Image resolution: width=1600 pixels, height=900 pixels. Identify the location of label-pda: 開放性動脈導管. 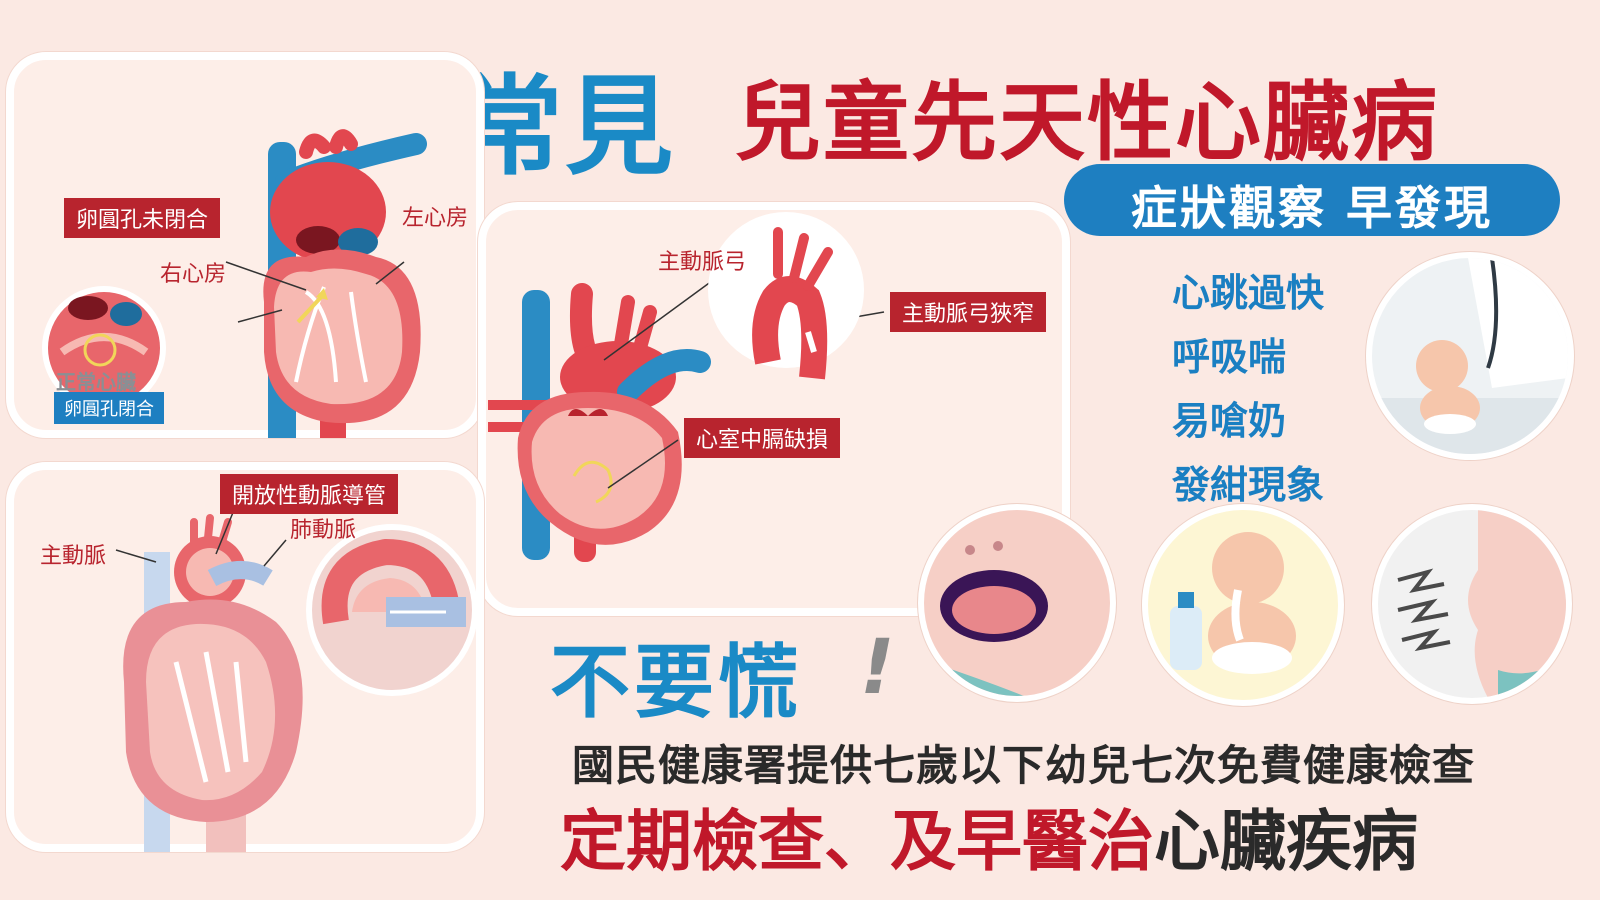
(309, 494).